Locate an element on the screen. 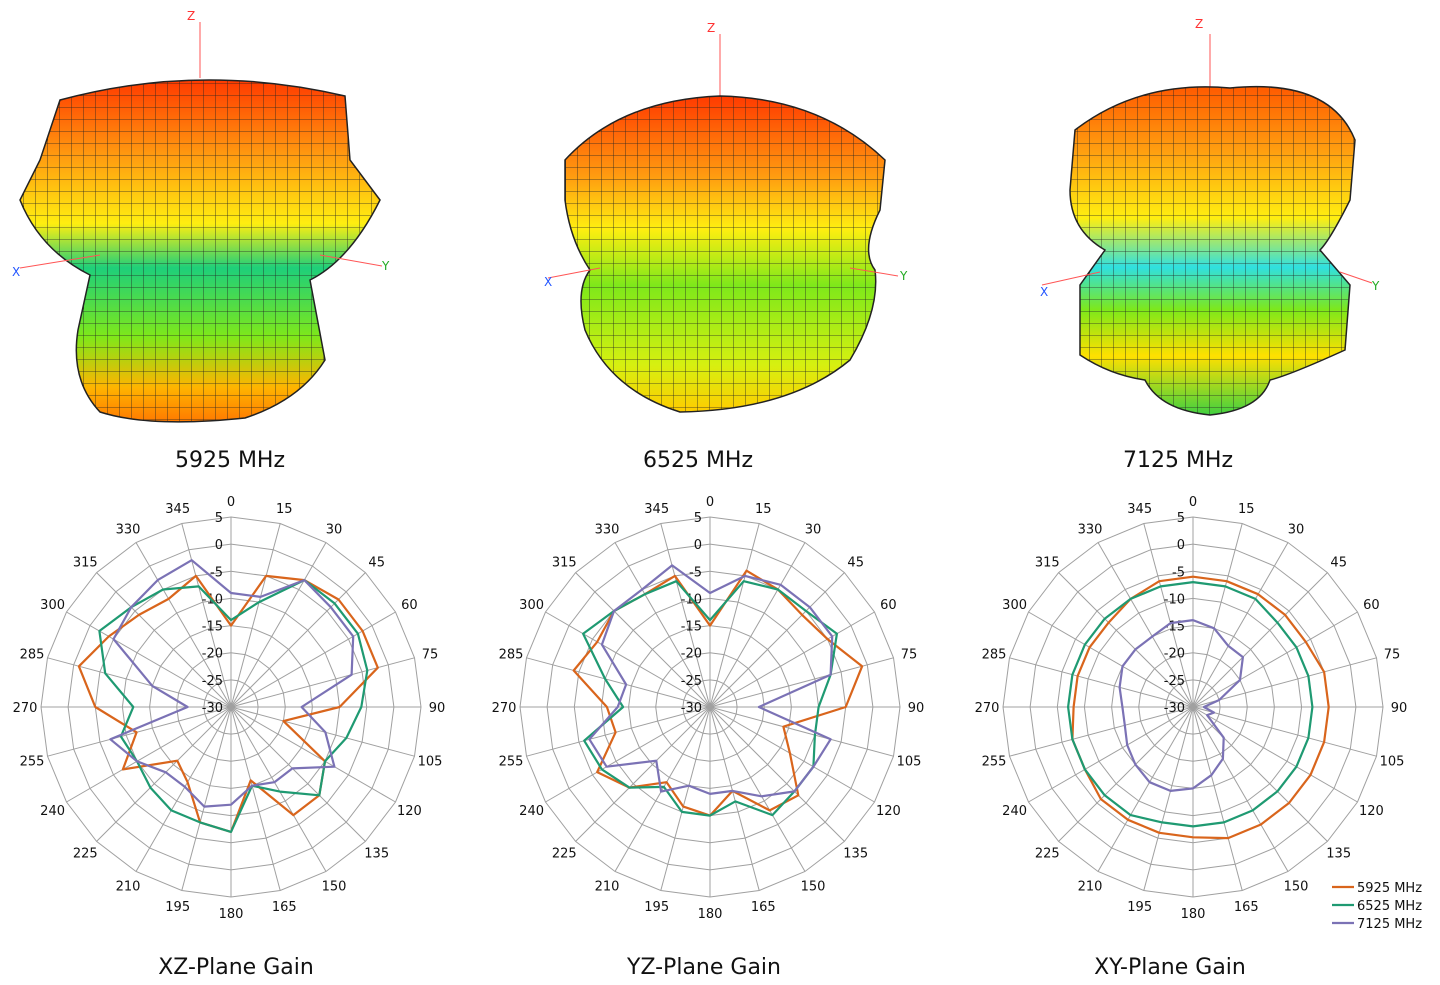  chart-title-yz: YZ-Plane Gain is located at coordinates (704, 967).